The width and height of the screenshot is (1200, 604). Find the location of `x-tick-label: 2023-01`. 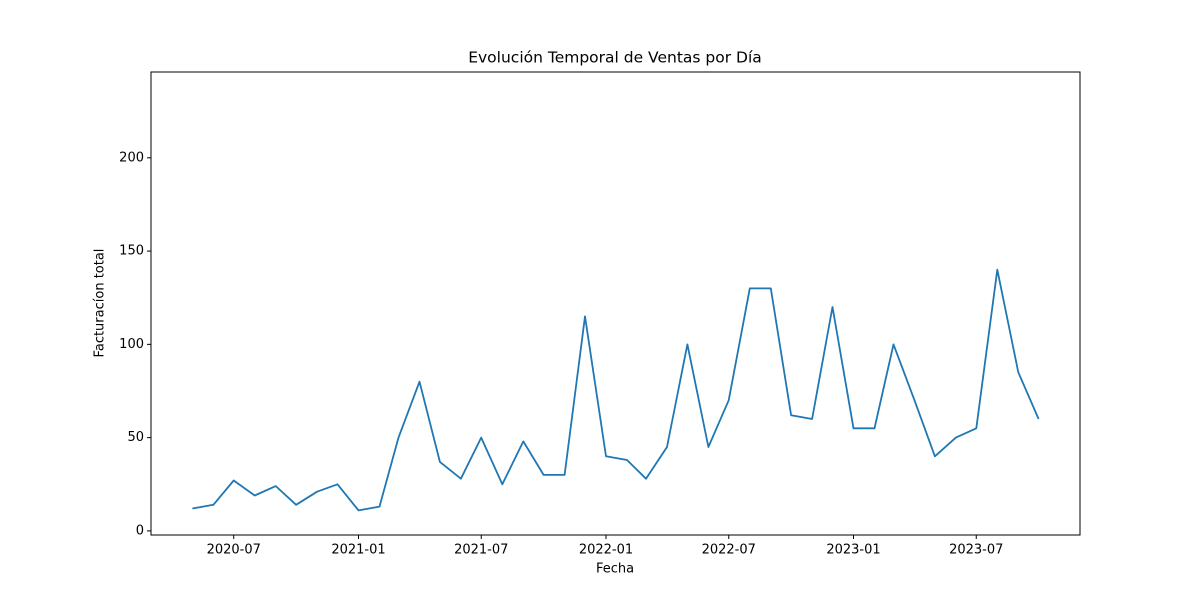

x-tick-label: 2023-01 is located at coordinates (853, 550).